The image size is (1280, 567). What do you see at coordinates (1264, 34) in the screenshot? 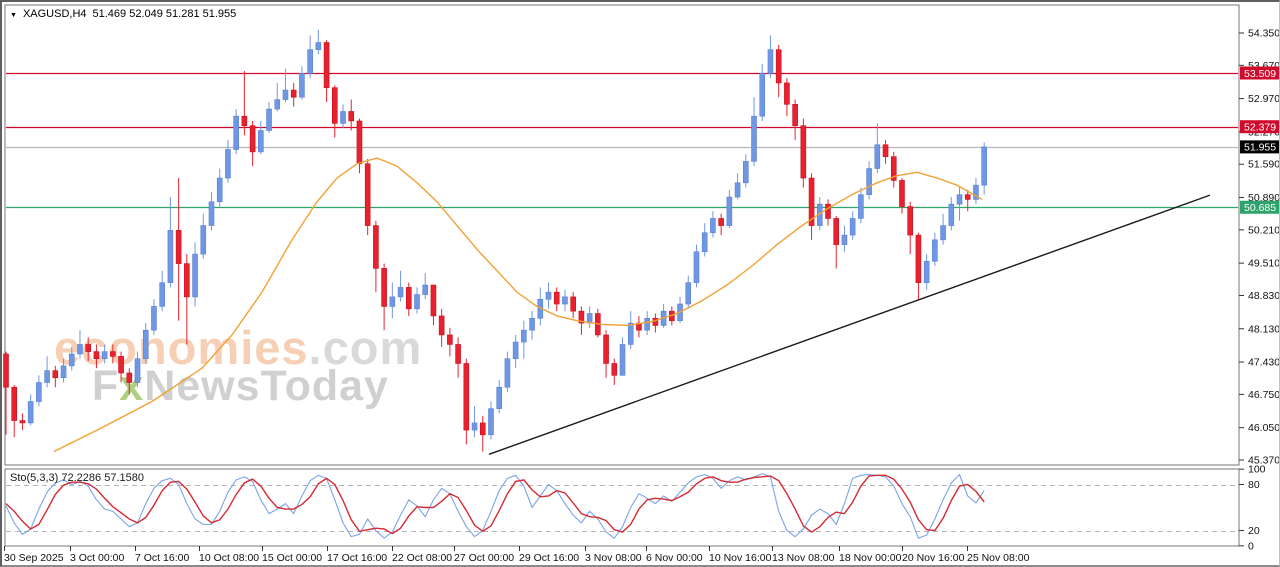
I see `price-tick-label: 54.350` at bounding box center [1264, 34].